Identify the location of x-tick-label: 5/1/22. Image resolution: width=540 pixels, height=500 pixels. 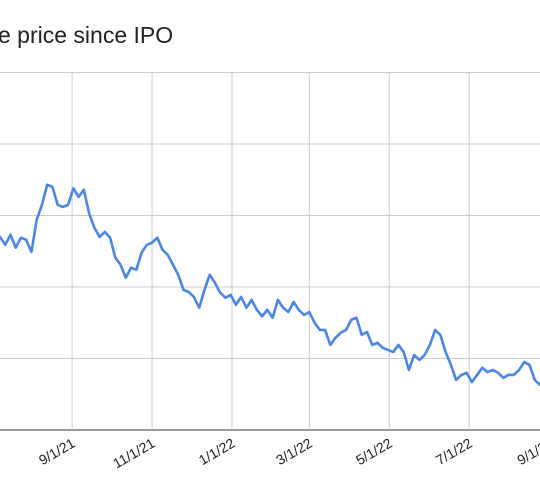
(374, 451).